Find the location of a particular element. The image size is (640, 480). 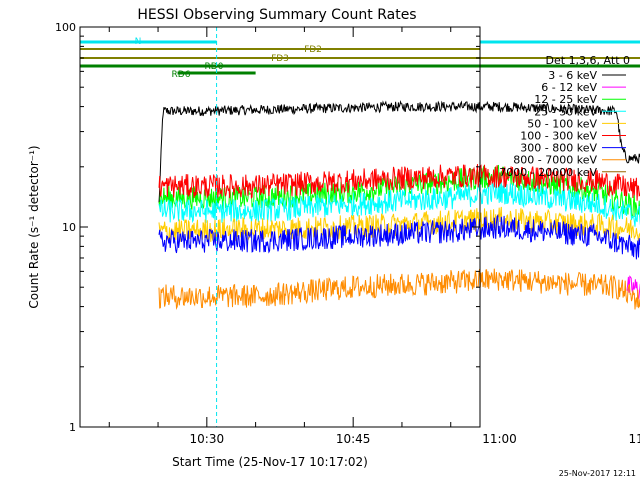

x-tick-label: 10:45 is located at coordinates (353, 439).